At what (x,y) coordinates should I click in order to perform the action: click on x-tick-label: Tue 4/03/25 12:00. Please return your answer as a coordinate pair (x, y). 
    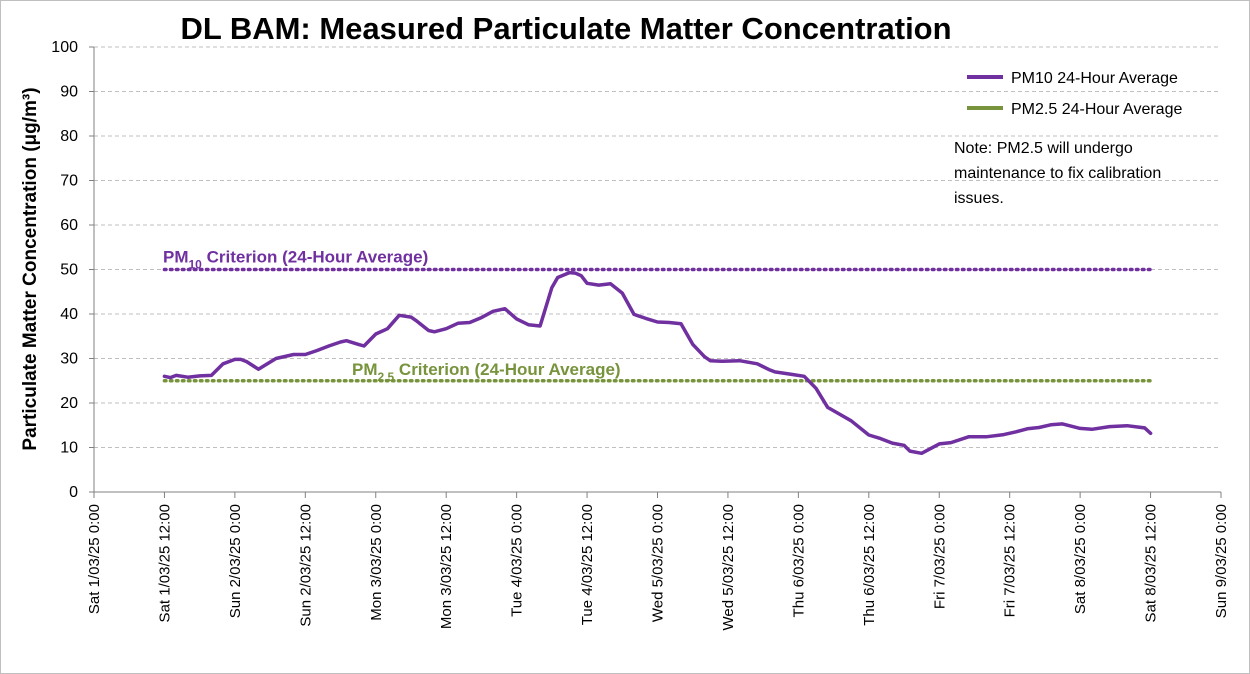
    Looking at the image, I should click on (587, 564).